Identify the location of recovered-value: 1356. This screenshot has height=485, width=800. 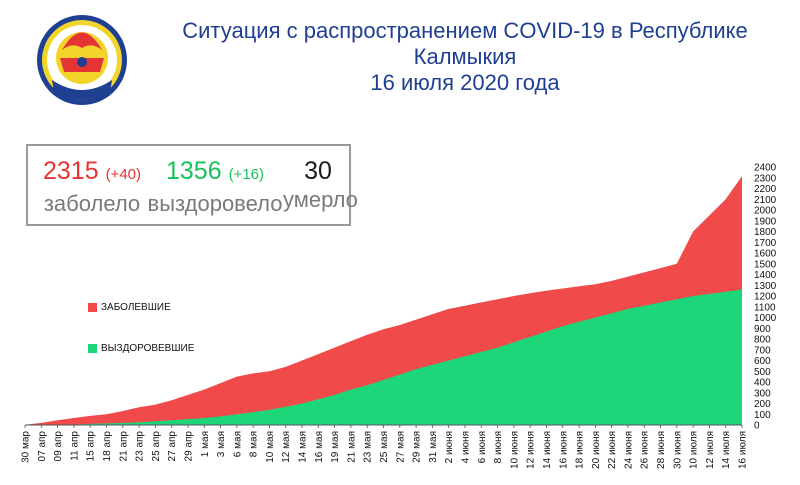
(193, 171).